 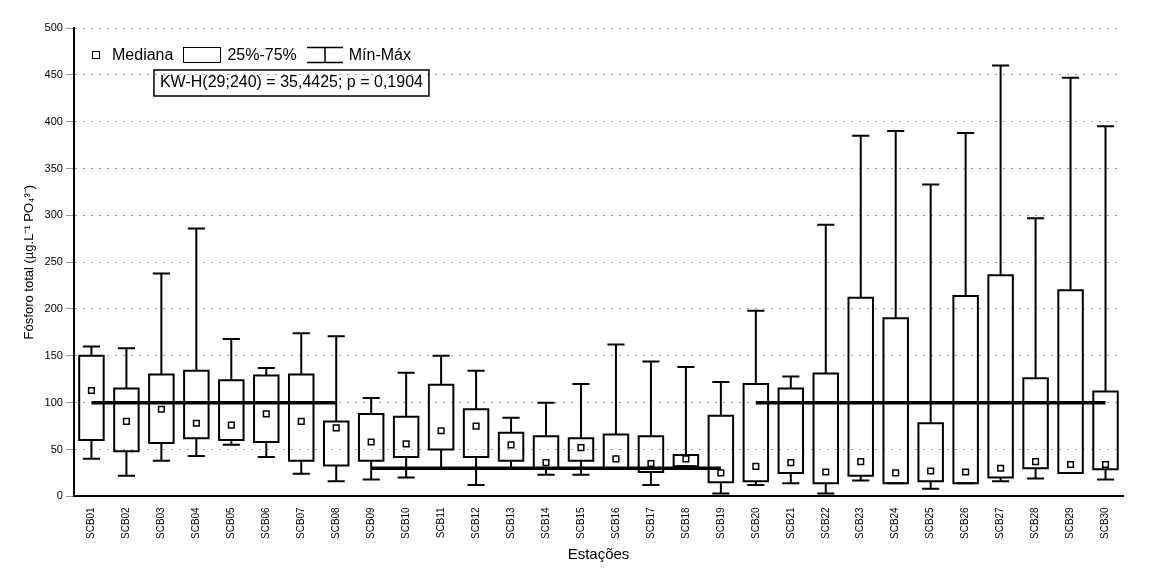 I want to click on x-tick-label: SCB20, so click(x=755, y=522).